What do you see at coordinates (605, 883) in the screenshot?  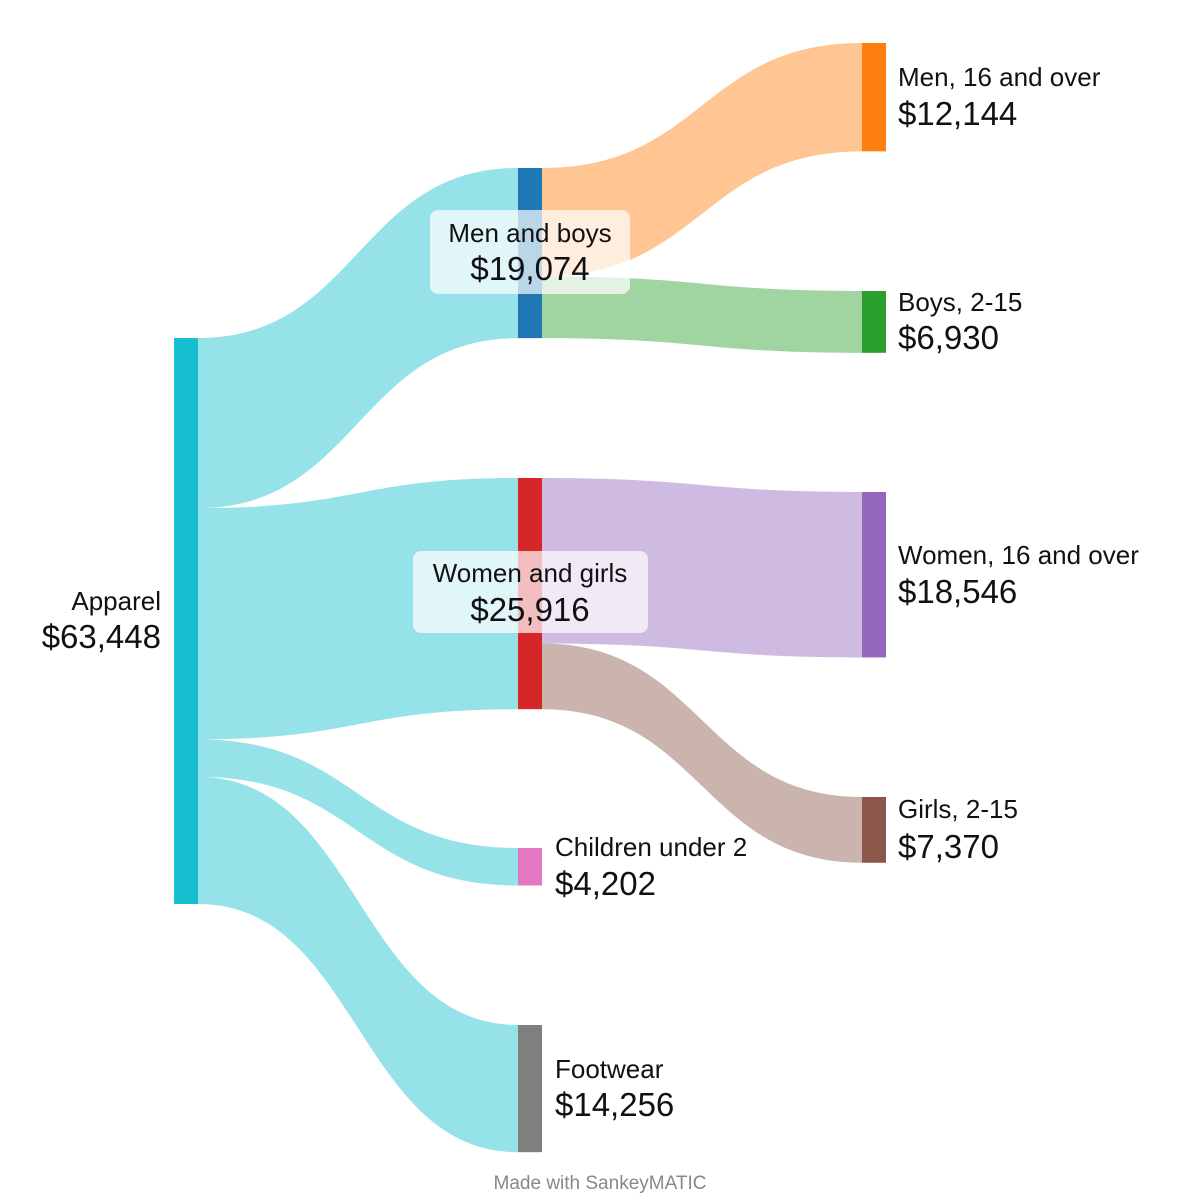 I see `node-value-label: $4,202` at bounding box center [605, 883].